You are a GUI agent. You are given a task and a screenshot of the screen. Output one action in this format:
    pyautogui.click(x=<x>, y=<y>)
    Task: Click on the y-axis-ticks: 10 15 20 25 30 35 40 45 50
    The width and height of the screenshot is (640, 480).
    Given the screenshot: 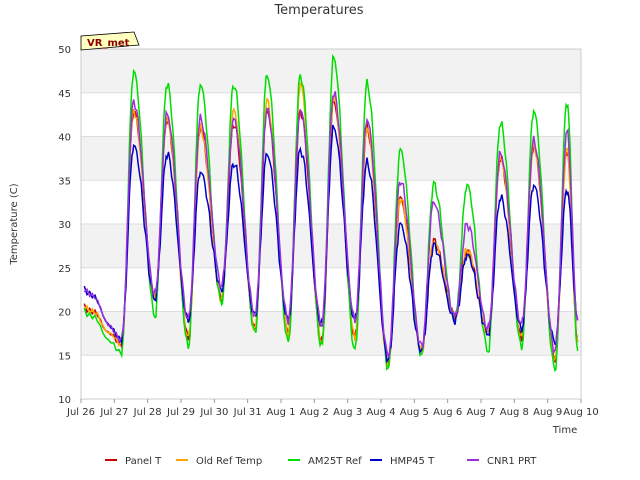 What is the action you would take?
    pyautogui.click(x=64, y=225)
    